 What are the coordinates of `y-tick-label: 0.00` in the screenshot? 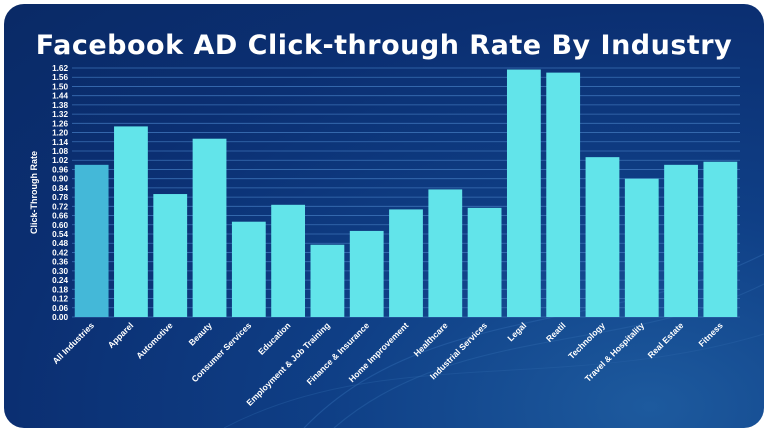 It's located at (60, 317).